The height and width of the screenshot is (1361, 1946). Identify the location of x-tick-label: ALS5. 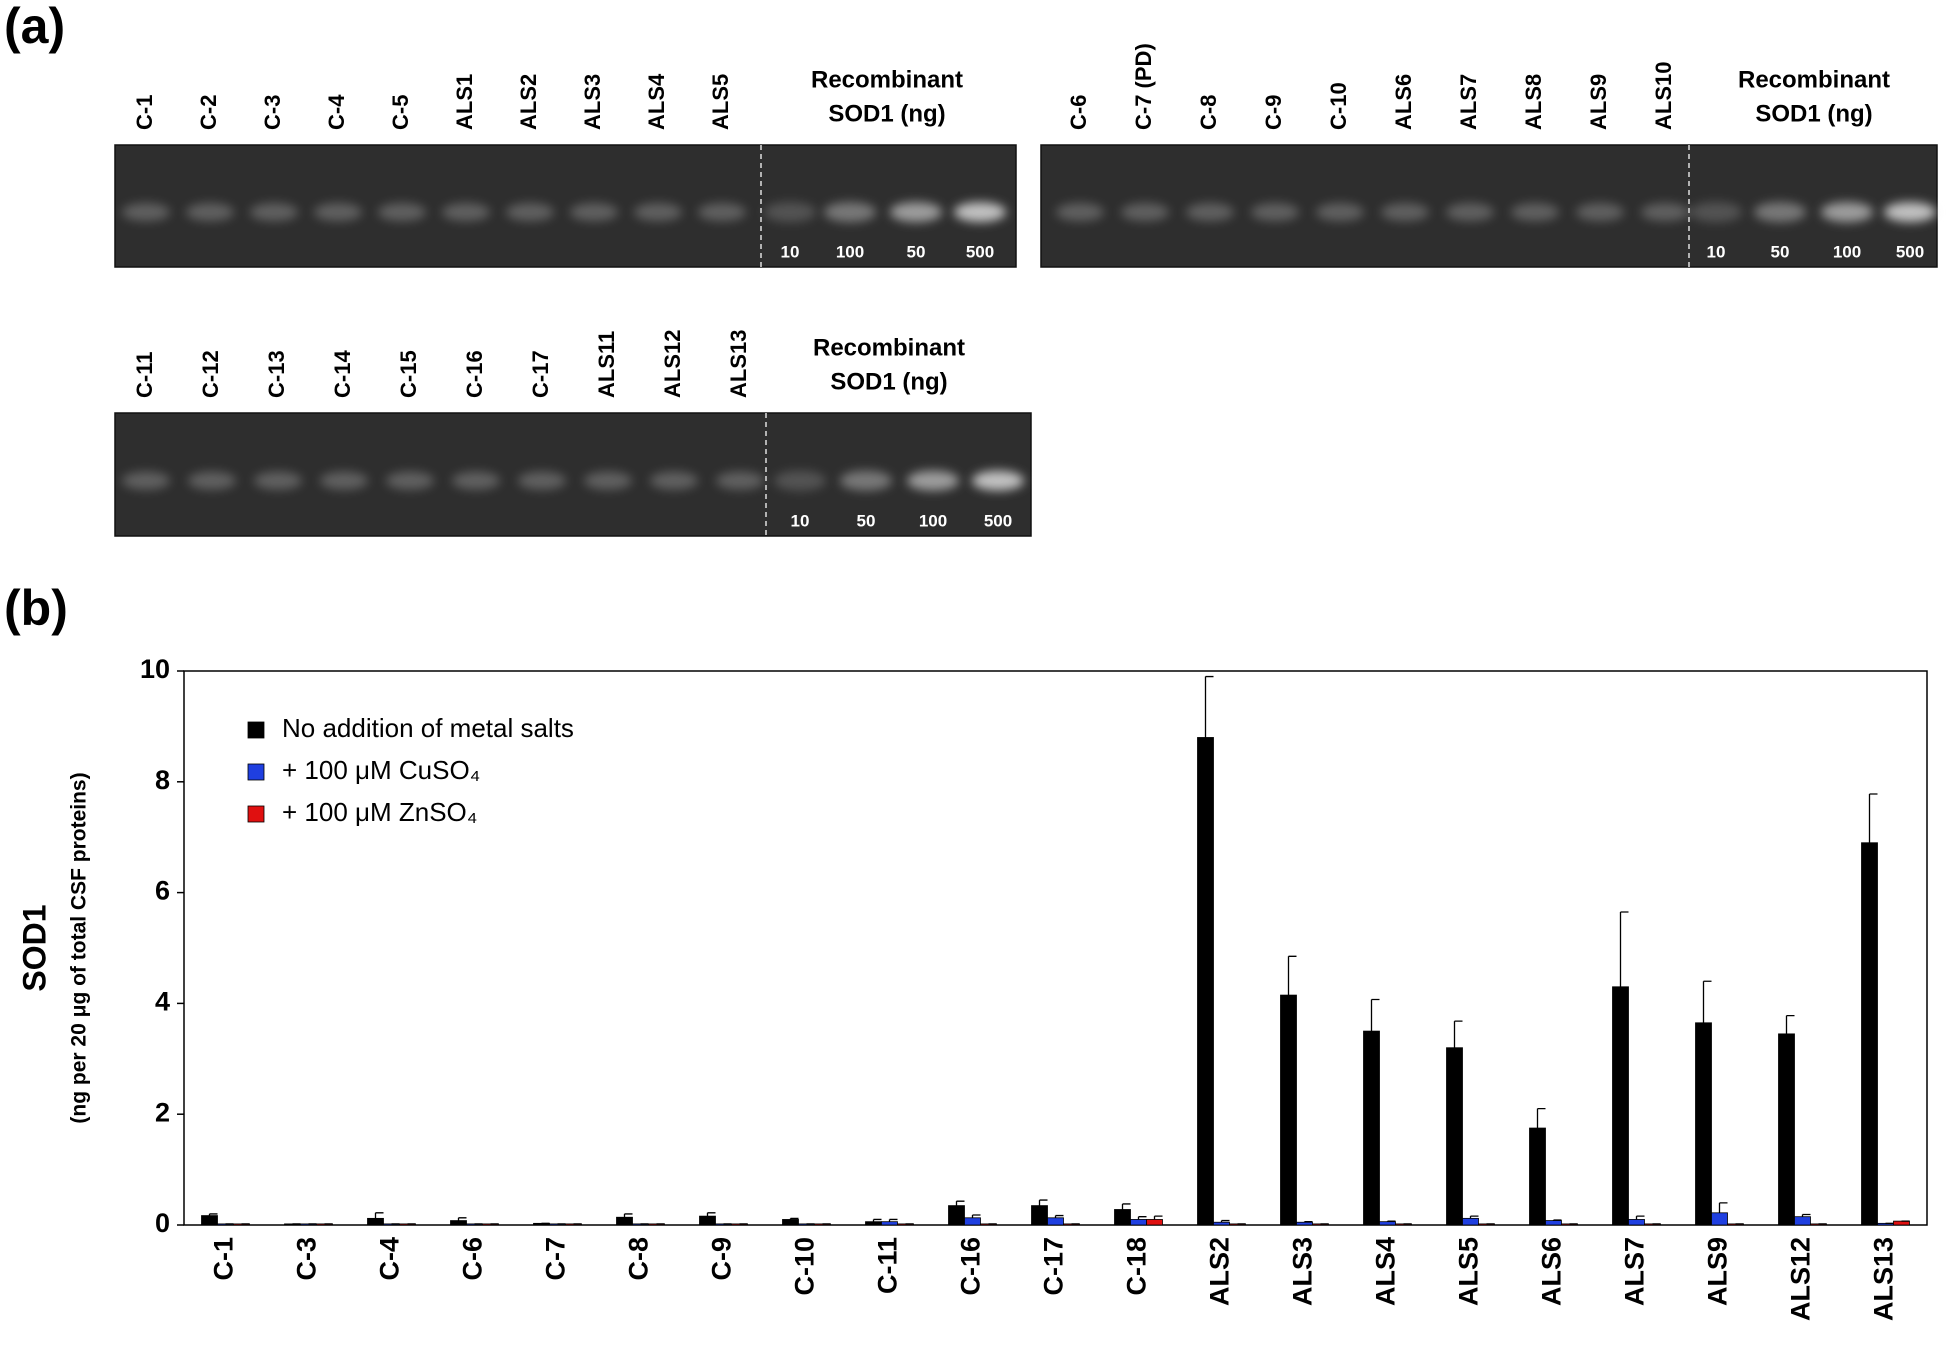
(1469, 1271).